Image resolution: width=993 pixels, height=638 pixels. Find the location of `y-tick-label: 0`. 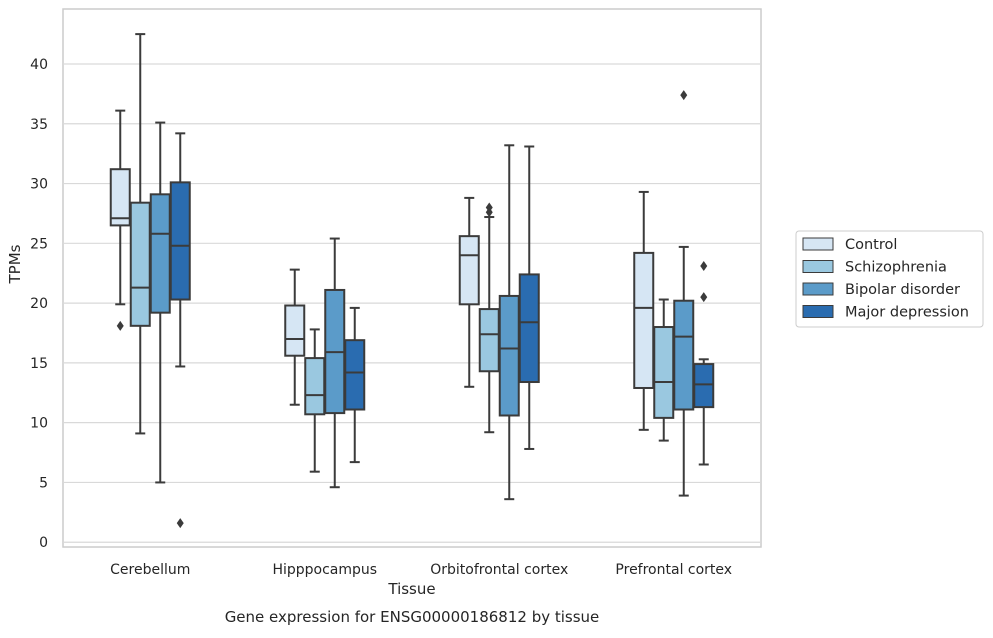

y-tick-label: 0 is located at coordinates (43, 543).